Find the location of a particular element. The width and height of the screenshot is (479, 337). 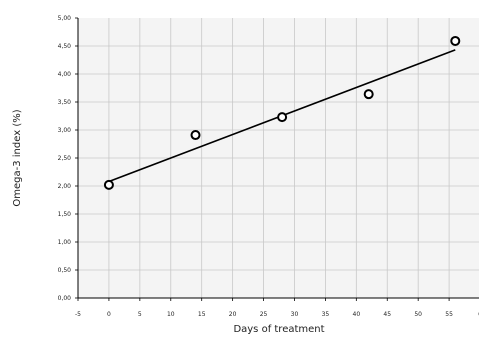

x-tick-label: 45 is located at coordinates (387, 314).